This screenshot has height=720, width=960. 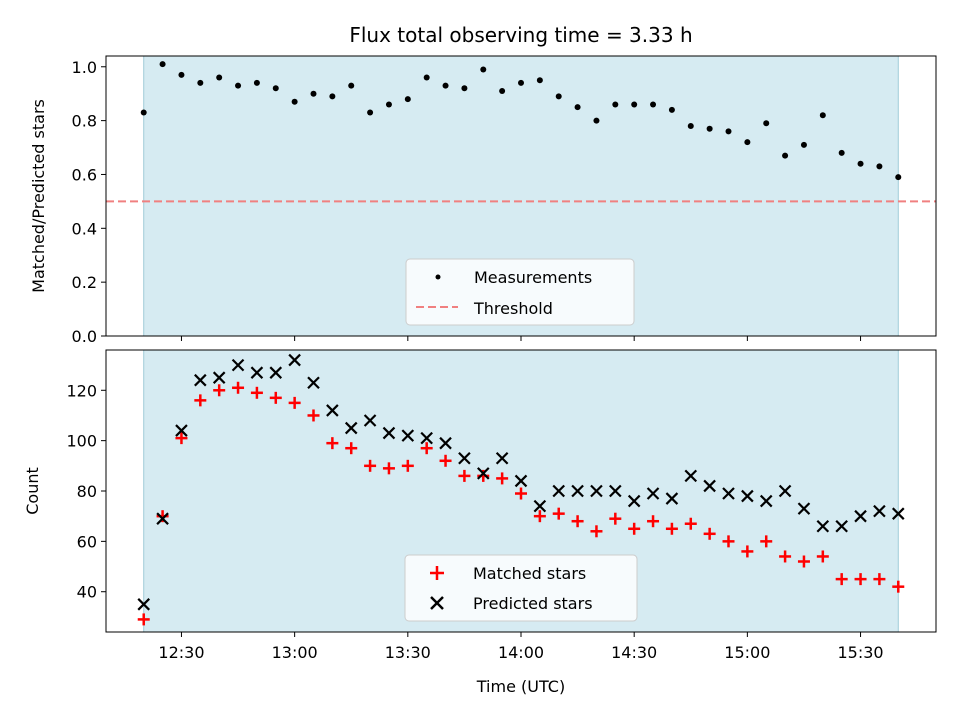 What do you see at coordinates (84, 67) in the screenshot?
I see `top-y-tick-label: 1.0` at bounding box center [84, 67].